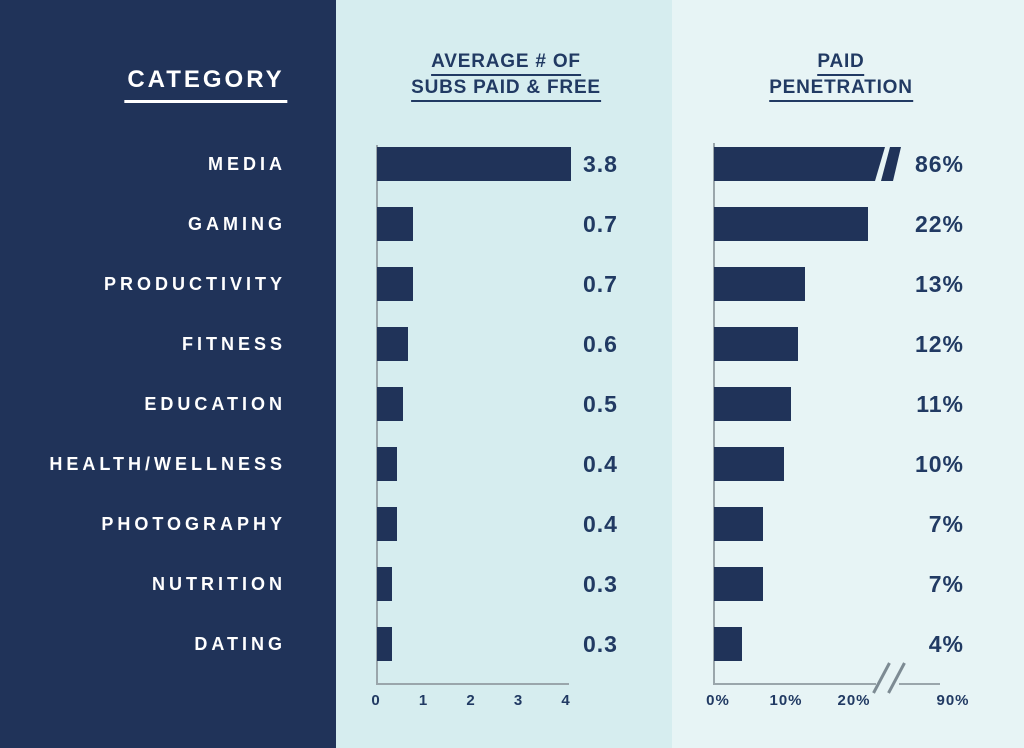  What do you see at coordinates (206, 84) in the screenshot?
I see `category-header: CATEGORY` at bounding box center [206, 84].